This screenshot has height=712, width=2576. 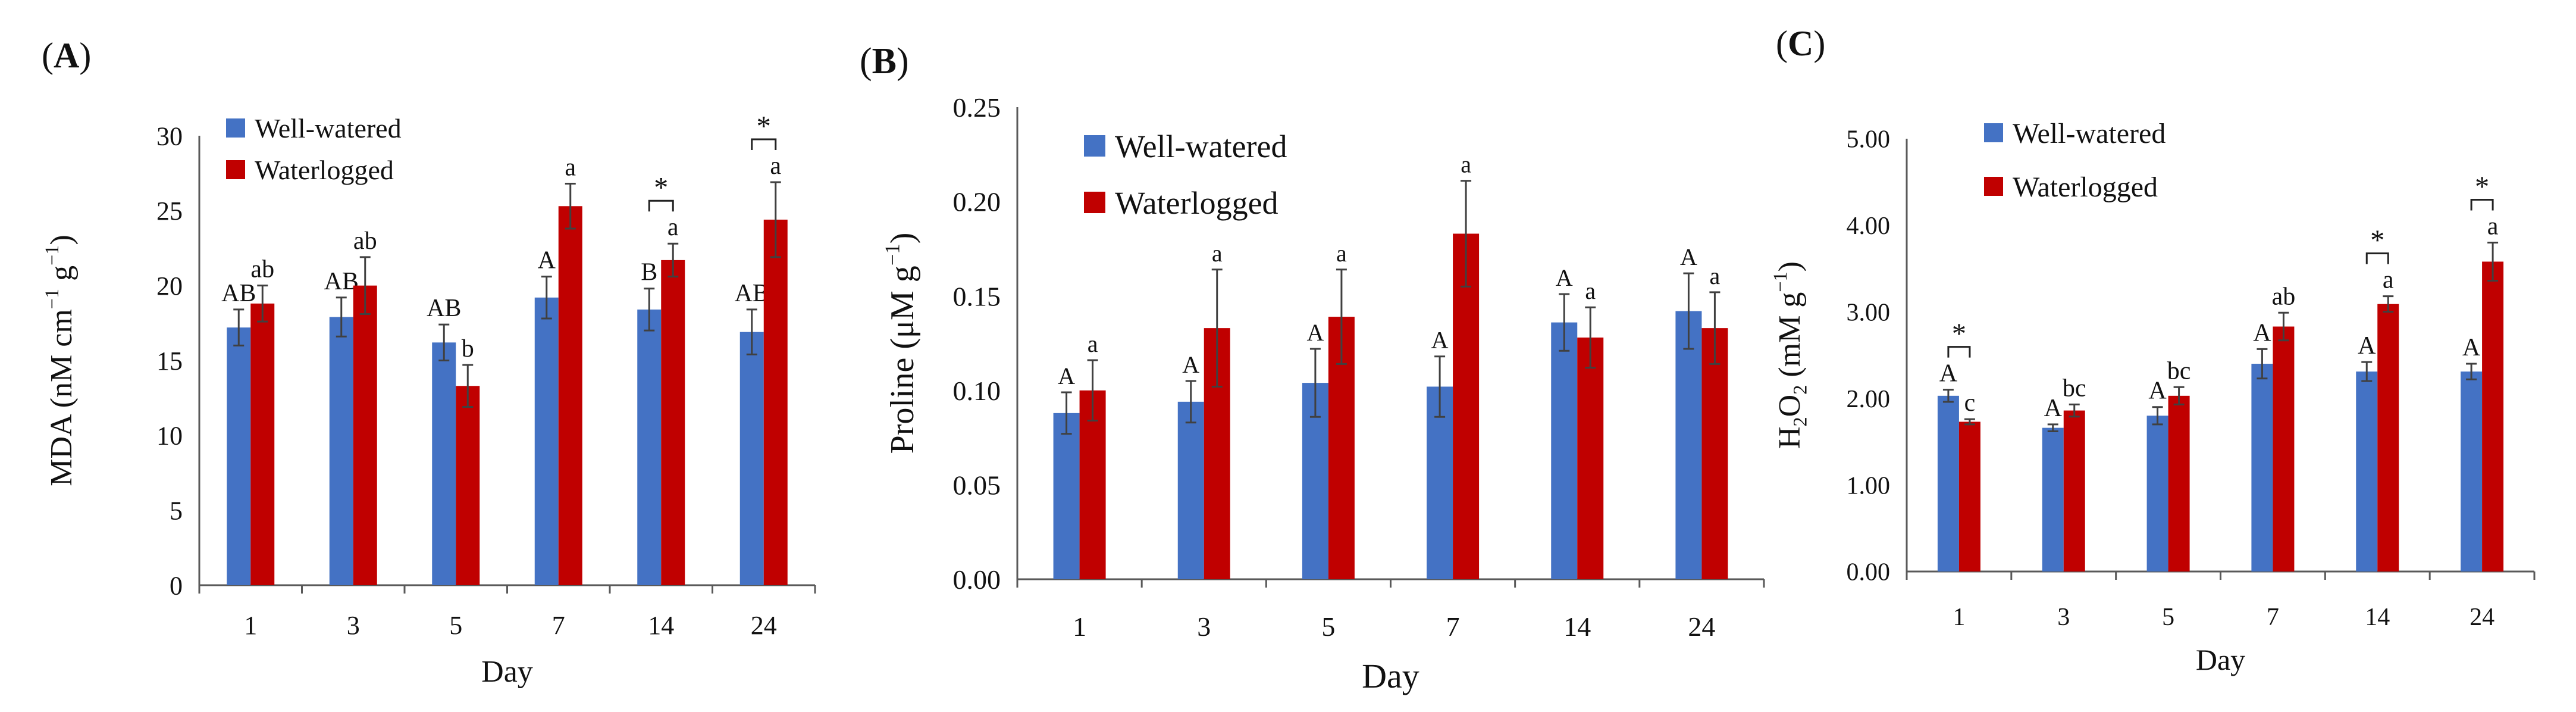 I want to click on y-tick-label: 0.00, so click(x=1869, y=572).